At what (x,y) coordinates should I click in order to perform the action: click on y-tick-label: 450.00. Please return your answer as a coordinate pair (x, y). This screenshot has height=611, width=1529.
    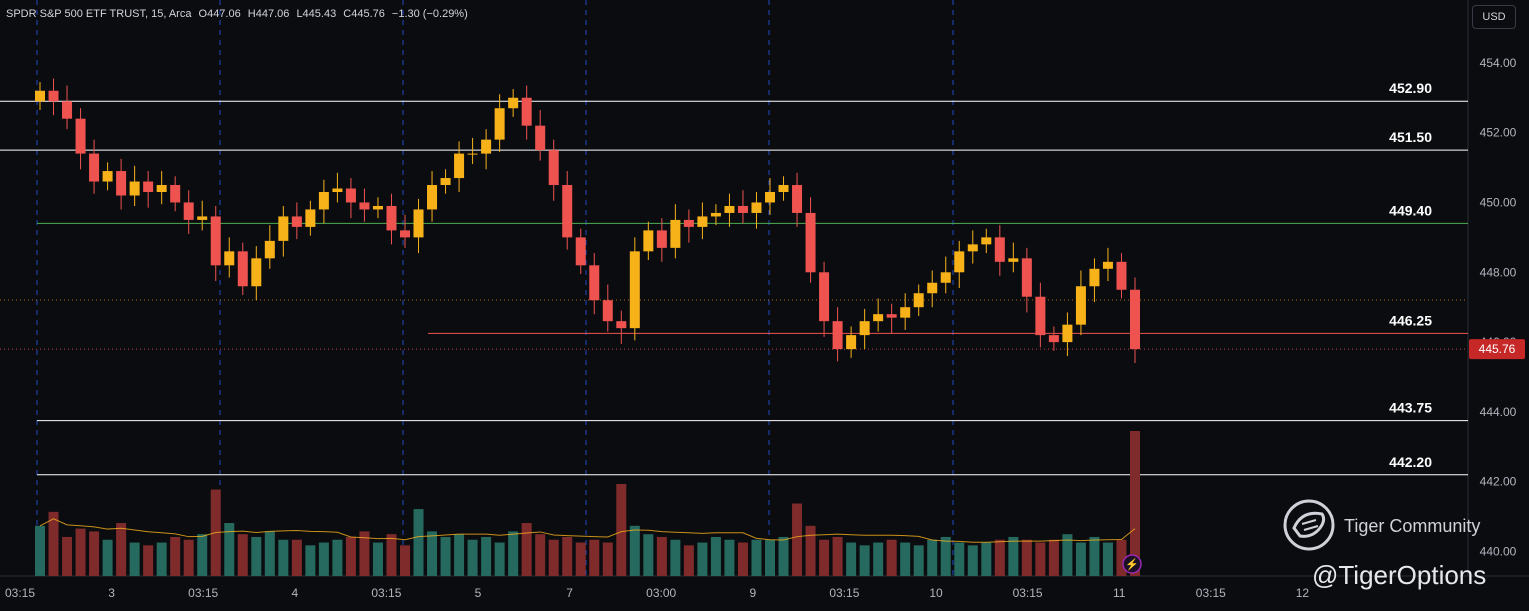
    Looking at the image, I should click on (1498, 202).